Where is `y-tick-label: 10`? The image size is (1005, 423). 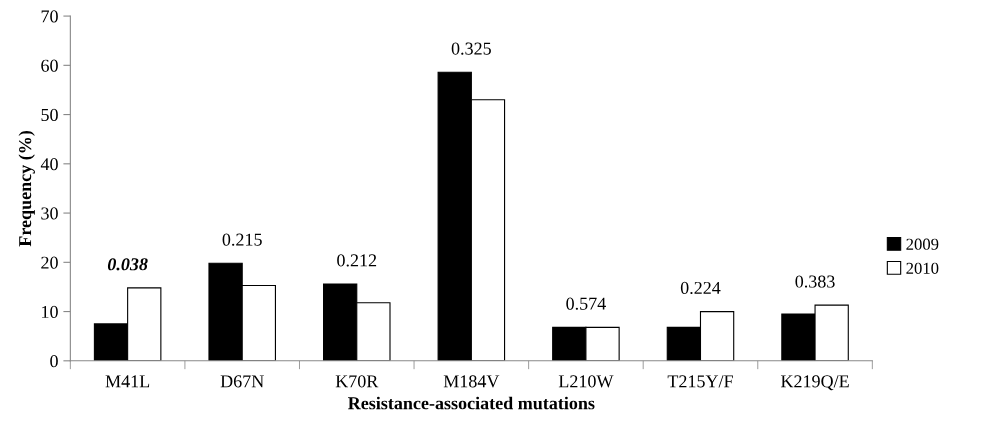
y-tick-label: 10 is located at coordinates (50, 312).